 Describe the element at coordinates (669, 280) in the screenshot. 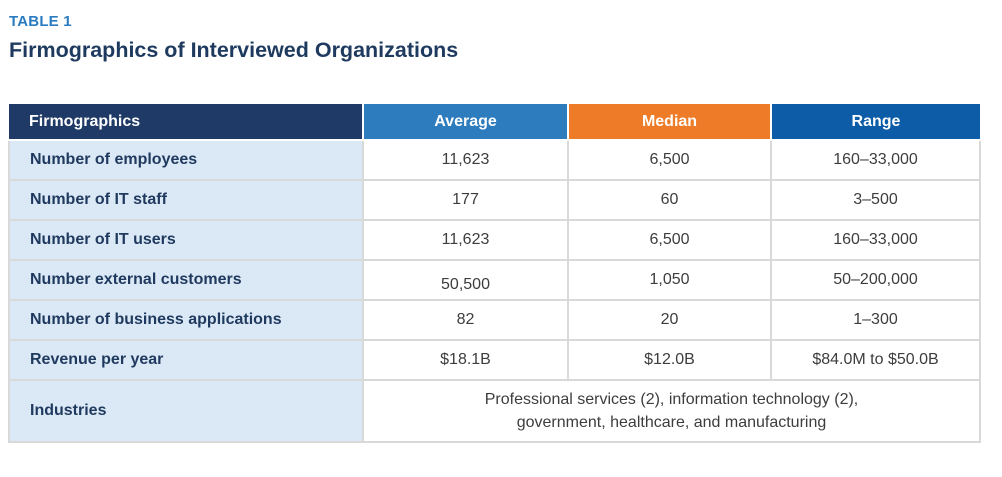

I see `median-value-cell: 1,050` at that location.